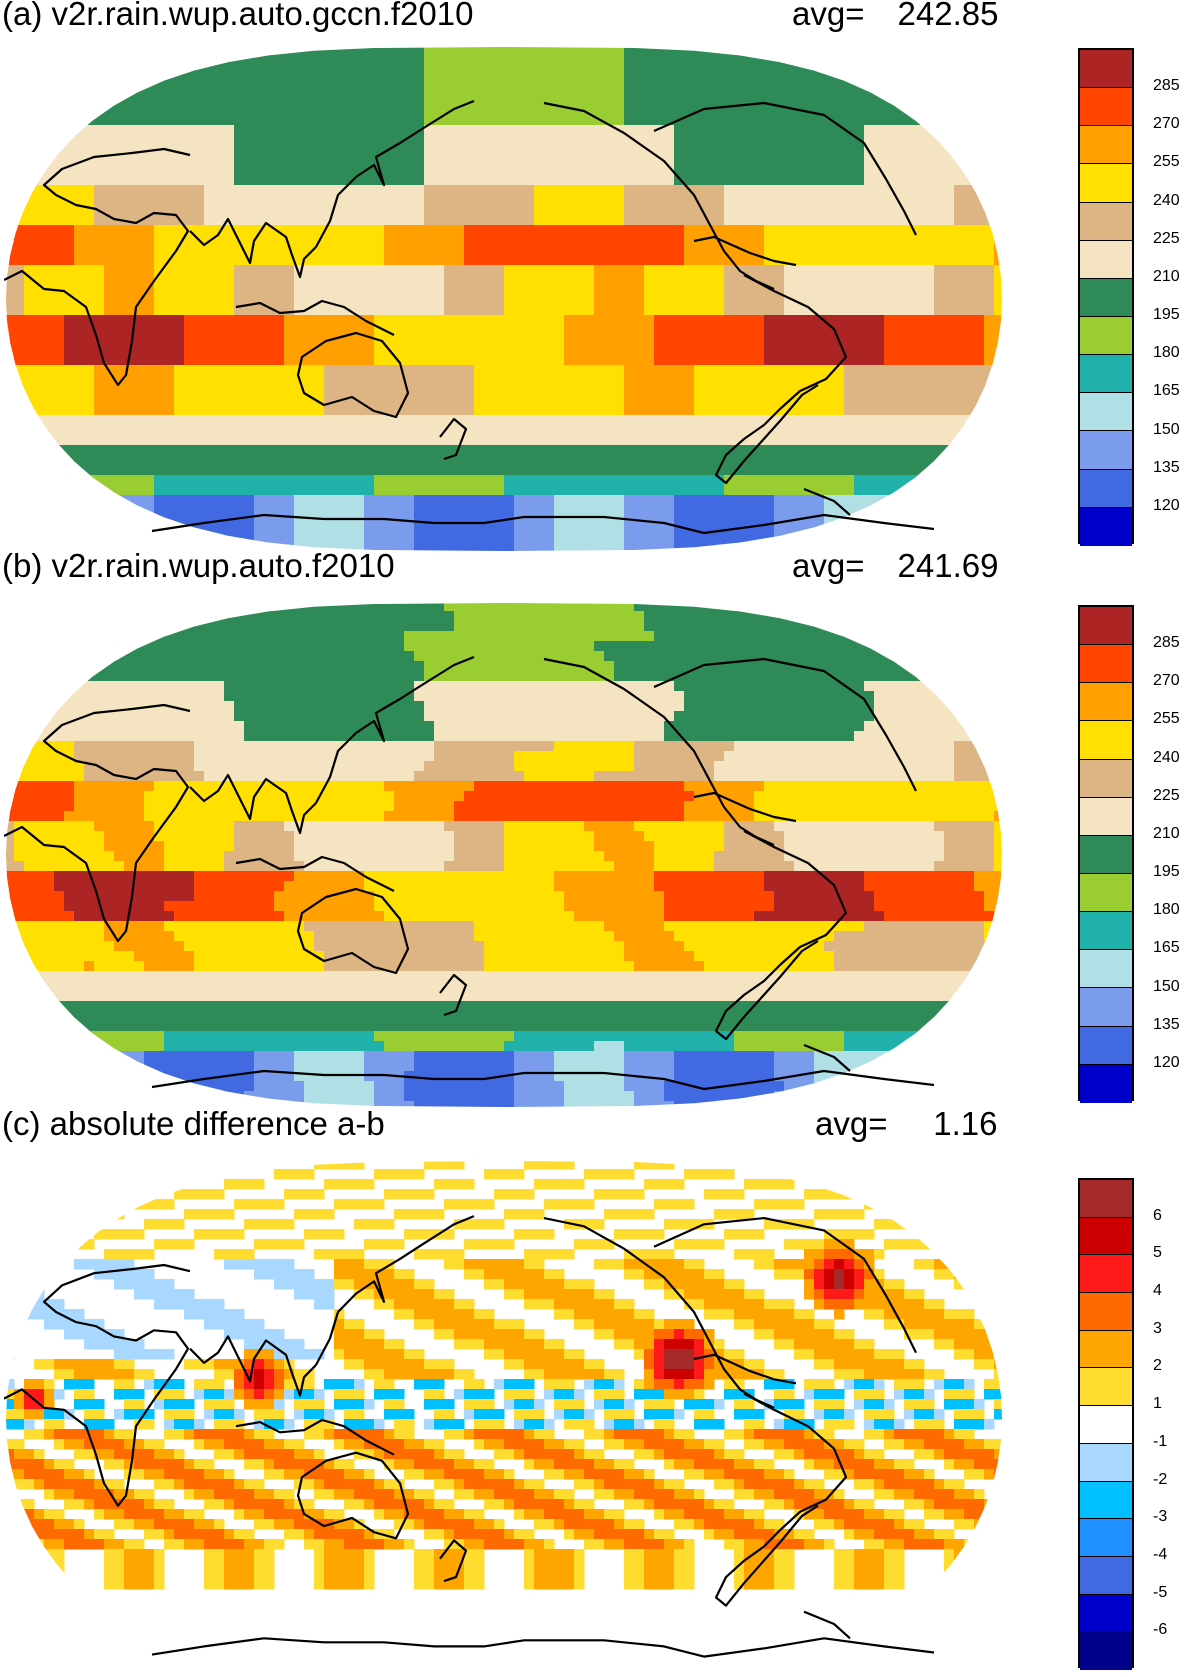 The width and height of the screenshot is (1188, 1677). What do you see at coordinates (193, 1123) in the screenshot?
I see `panel-c-title: (c) absolute difference a-b` at bounding box center [193, 1123].